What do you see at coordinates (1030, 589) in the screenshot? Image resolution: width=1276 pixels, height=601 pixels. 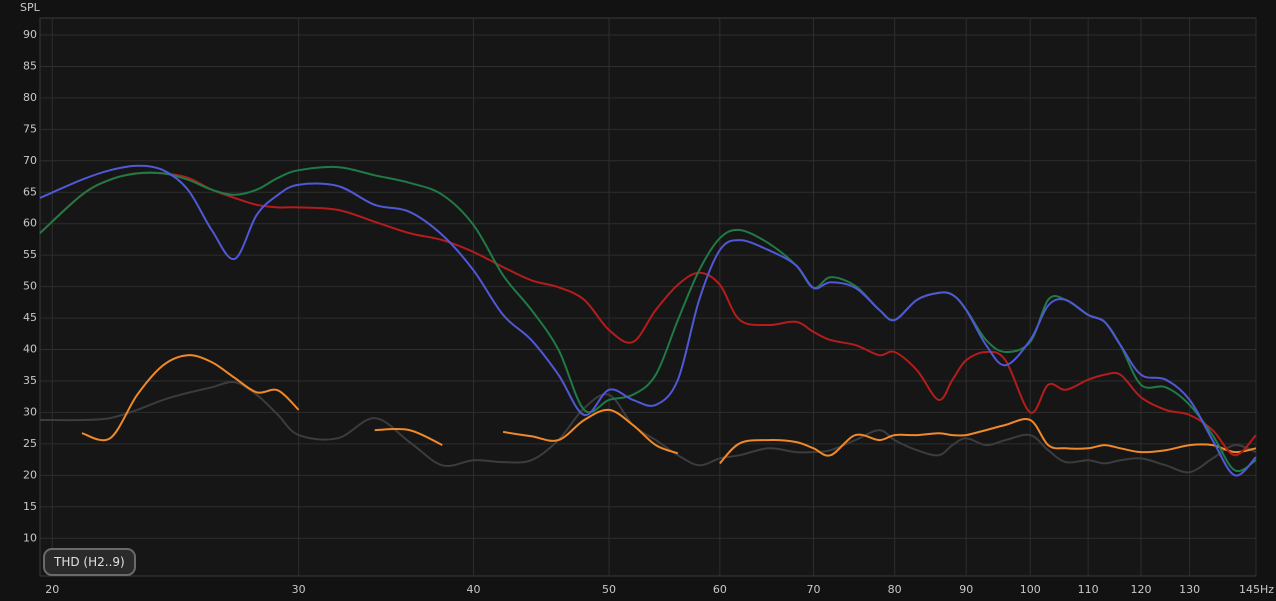 I see `x-tick-label: 100` at bounding box center [1030, 589].